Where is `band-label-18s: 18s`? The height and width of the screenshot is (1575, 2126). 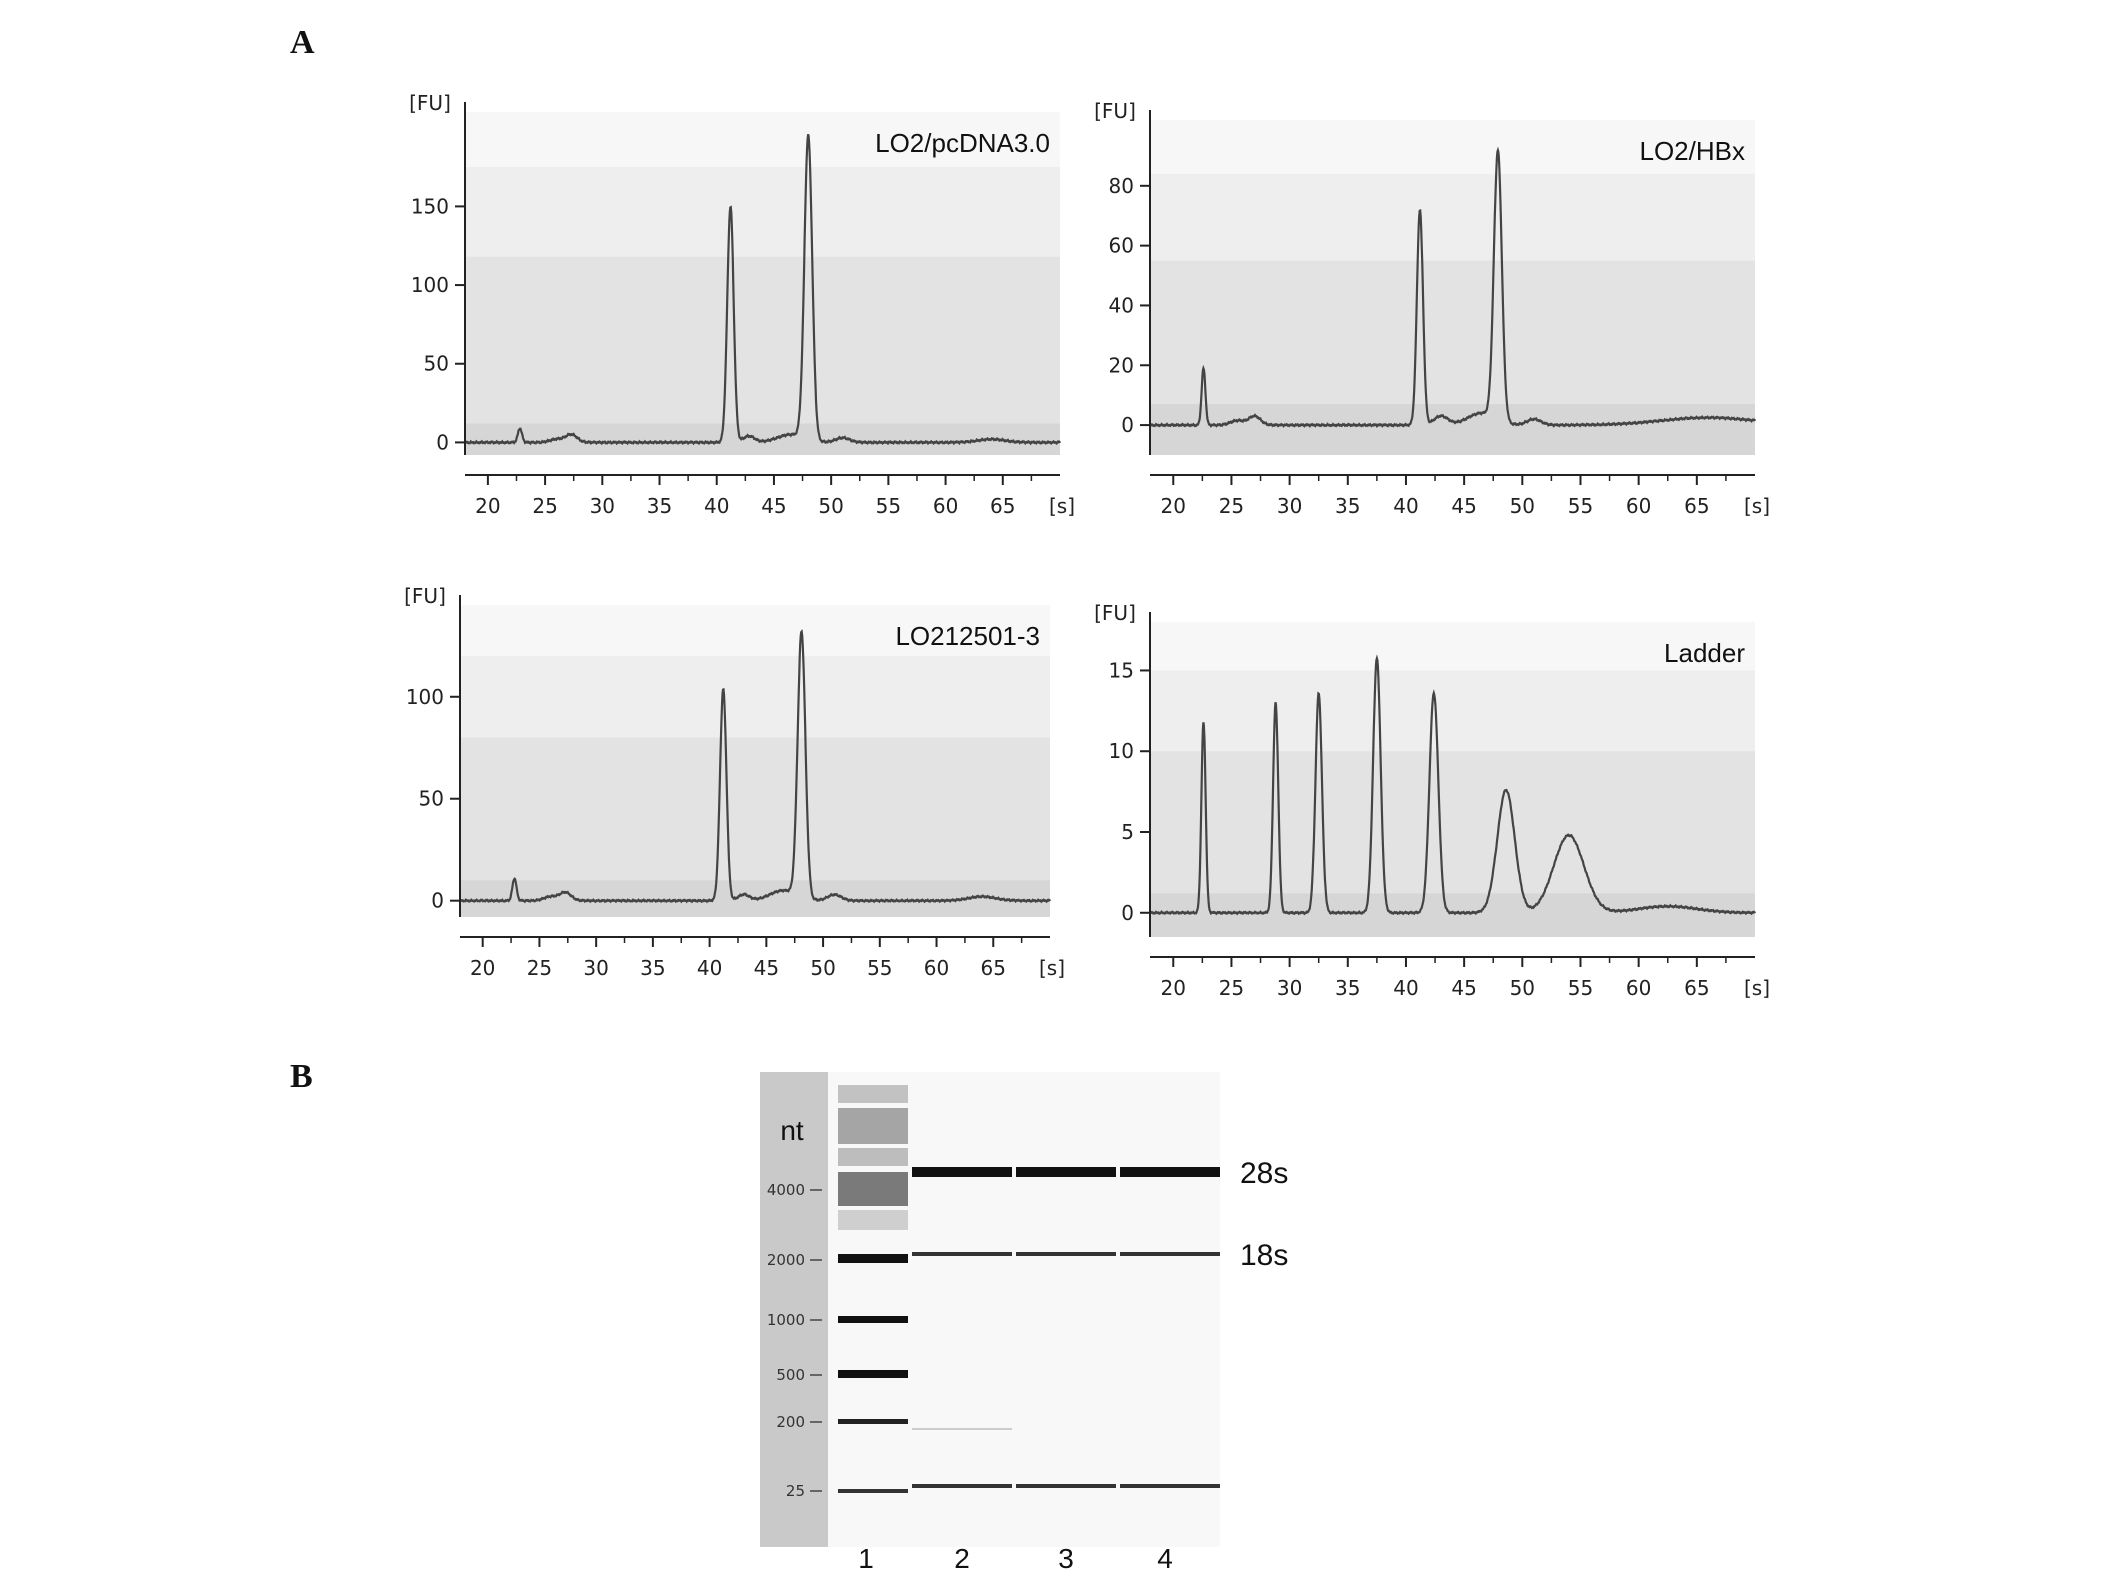
band-label-18s: 18s is located at coordinates (1264, 1255).